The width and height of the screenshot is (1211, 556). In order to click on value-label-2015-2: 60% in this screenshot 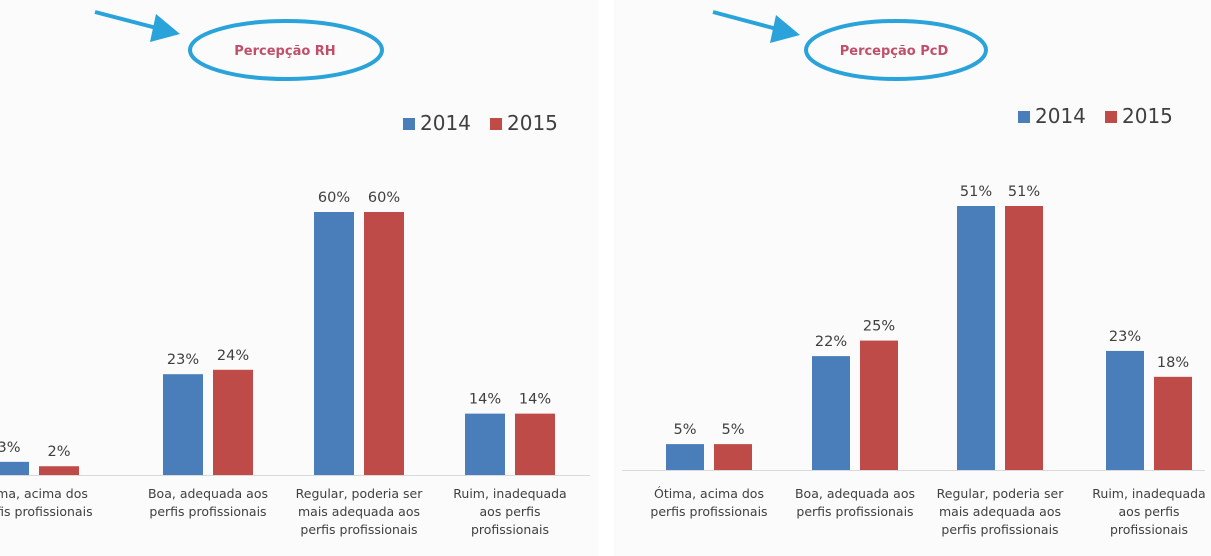, I will do `click(384, 198)`.